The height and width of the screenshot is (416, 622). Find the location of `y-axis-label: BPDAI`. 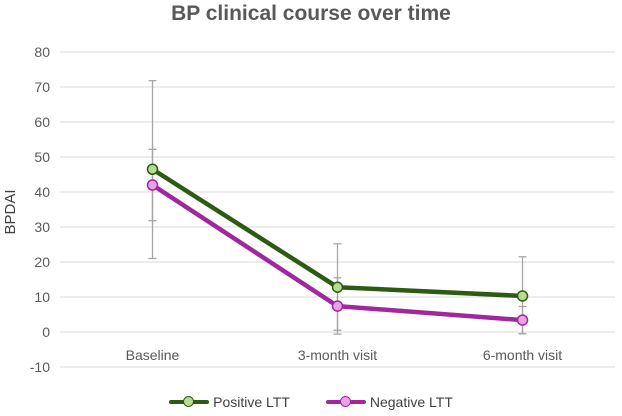

y-axis-label: BPDAI is located at coordinates (10, 211).